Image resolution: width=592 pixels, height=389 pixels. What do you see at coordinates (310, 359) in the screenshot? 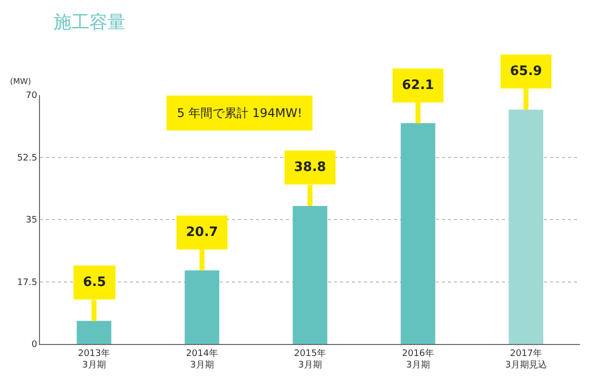
I see `x-tick-label: 2015年 3月期` at bounding box center [310, 359].